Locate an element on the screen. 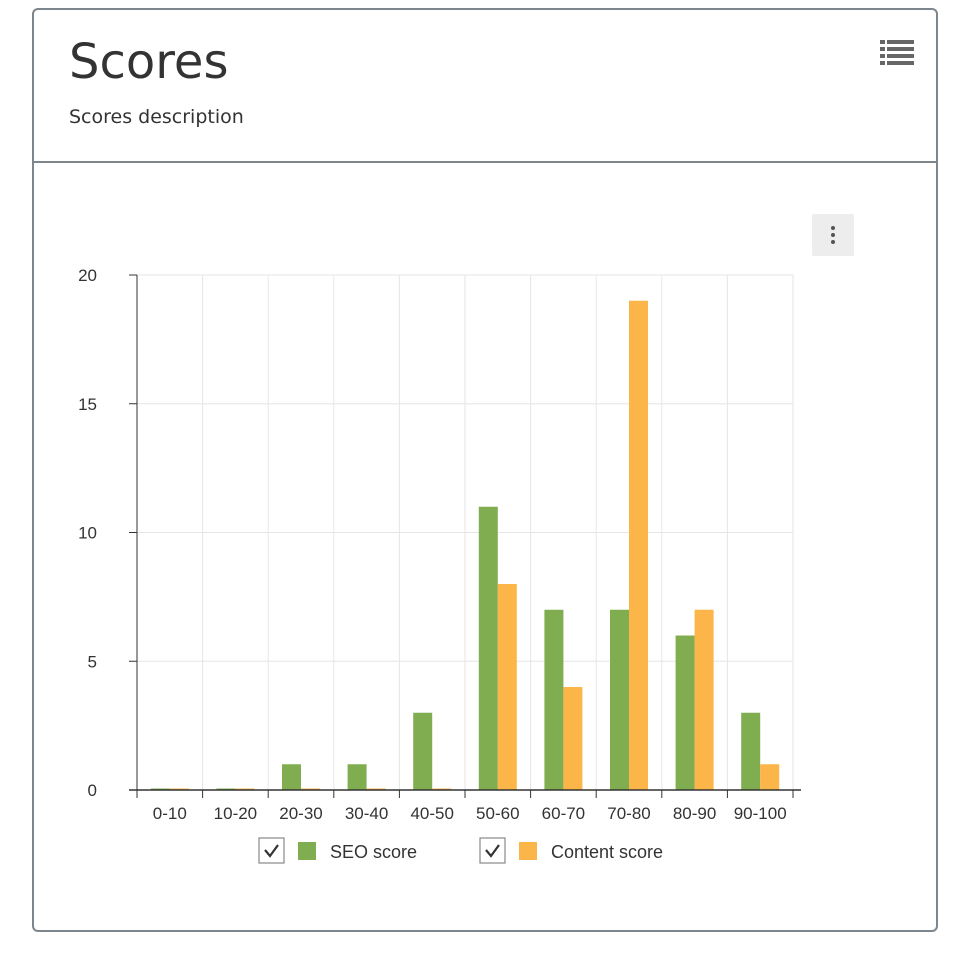  x-tick-label: 10-20 is located at coordinates (235, 813).